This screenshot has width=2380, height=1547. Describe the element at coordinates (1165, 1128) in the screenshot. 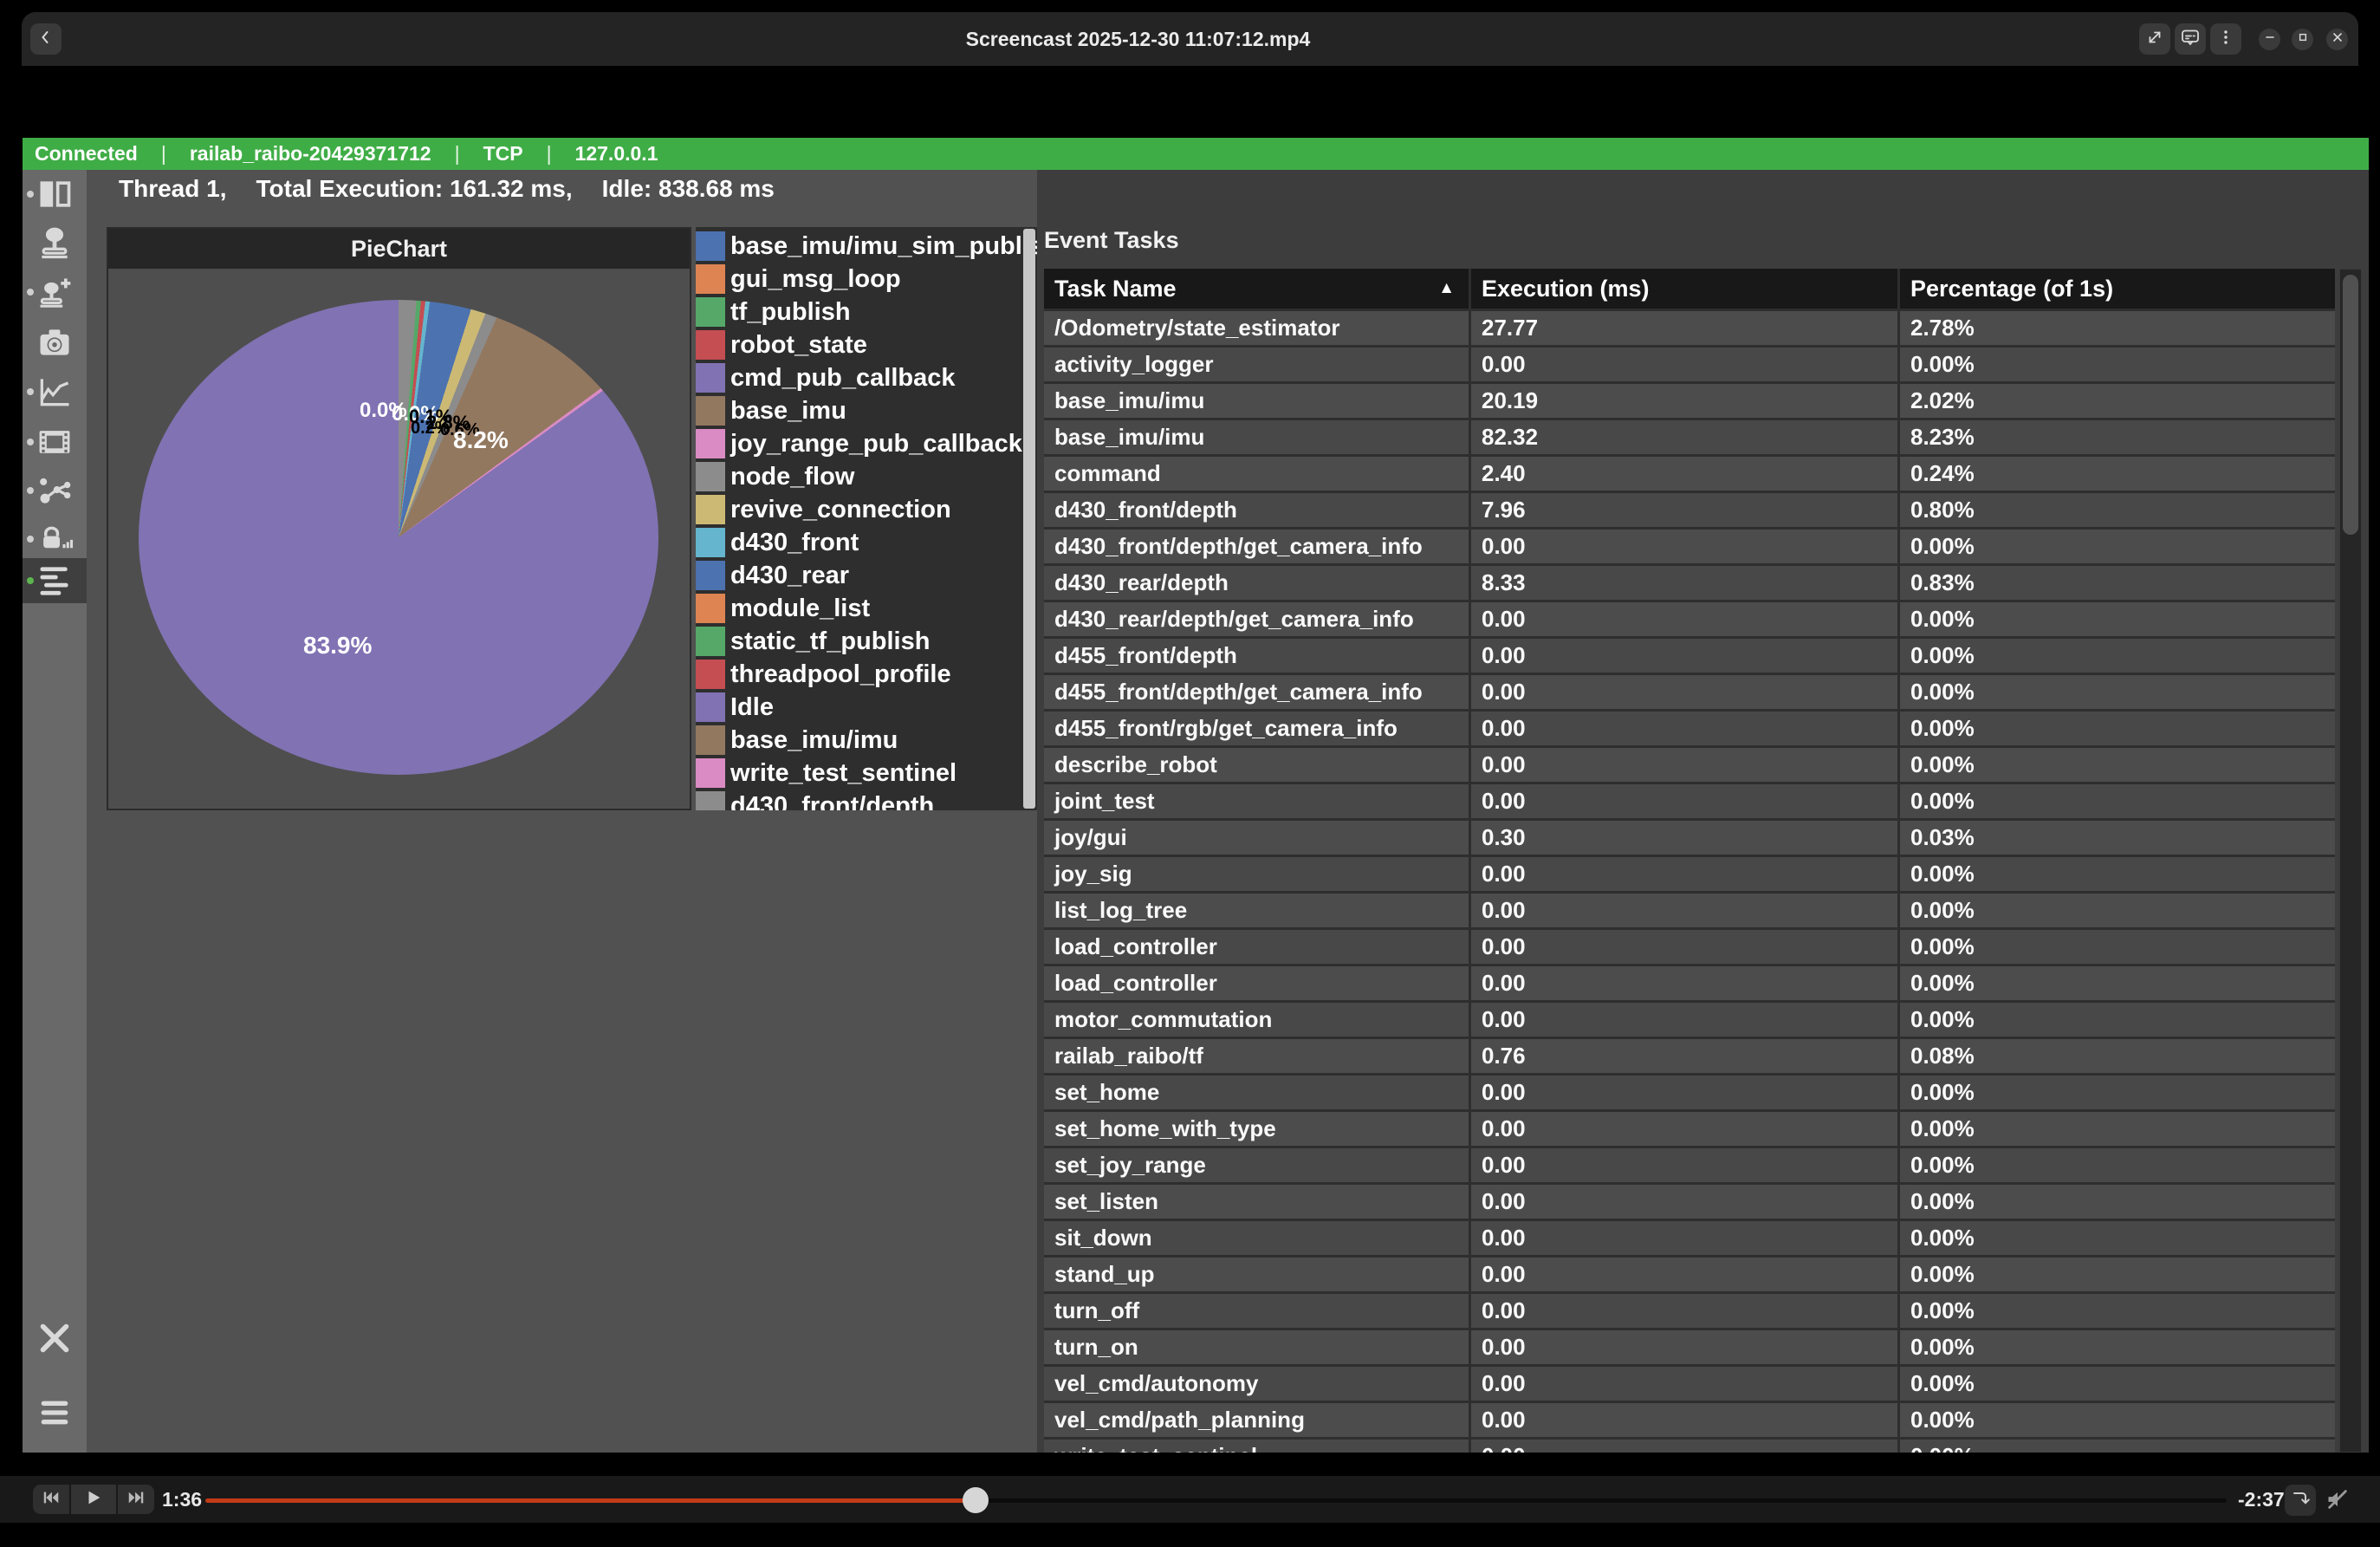

I see `table-cell: set_home_with_type` at that location.